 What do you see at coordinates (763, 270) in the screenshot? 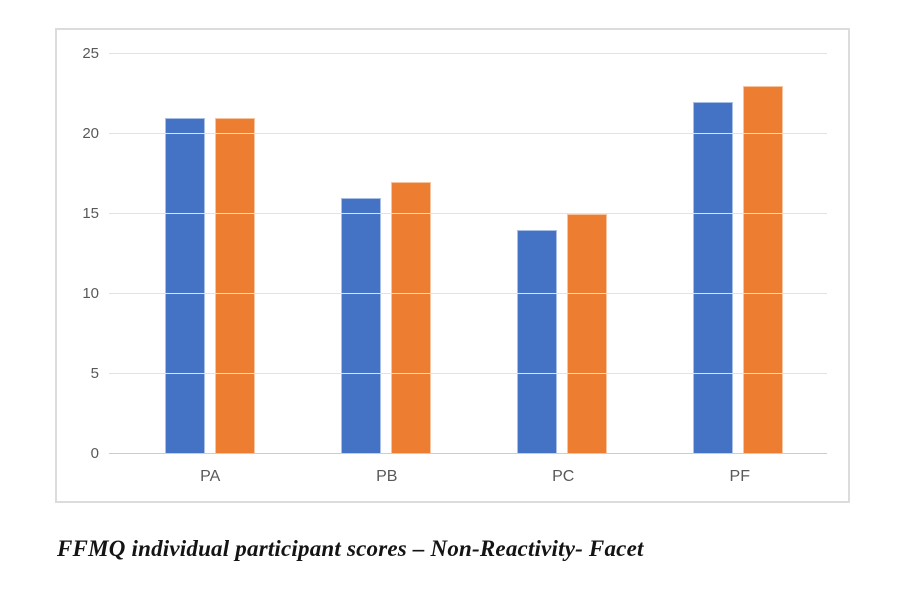
I see `bar-series-2-pf` at bounding box center [763, 270].